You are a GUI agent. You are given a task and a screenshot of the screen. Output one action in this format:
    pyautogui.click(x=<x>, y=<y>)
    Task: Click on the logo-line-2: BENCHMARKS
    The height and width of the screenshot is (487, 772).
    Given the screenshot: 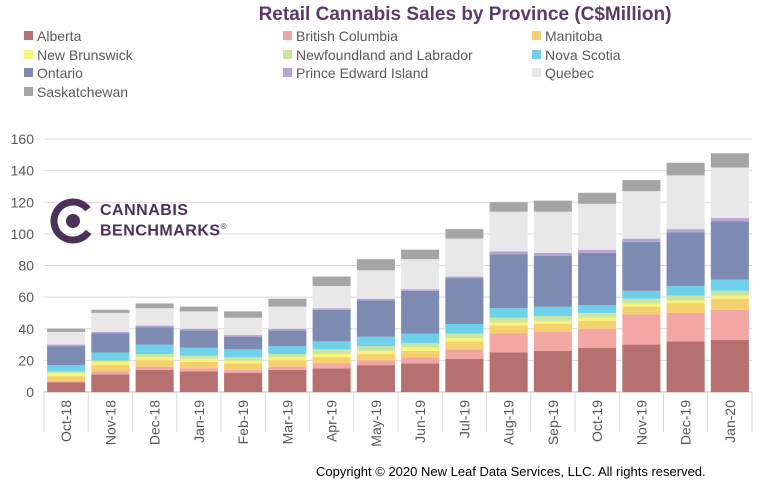 What is the action you would take?
    pyautogui.click(x=160, y=231)
    